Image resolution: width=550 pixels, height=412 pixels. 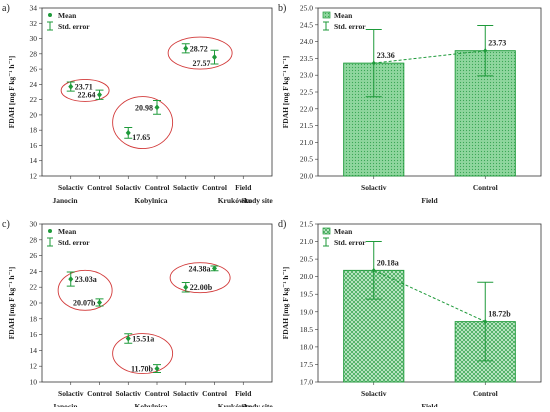 What do you see at coordinates (34, 23) in the screenshot?
I see `y-tick-label: 32` at bounding box center [34, 23].